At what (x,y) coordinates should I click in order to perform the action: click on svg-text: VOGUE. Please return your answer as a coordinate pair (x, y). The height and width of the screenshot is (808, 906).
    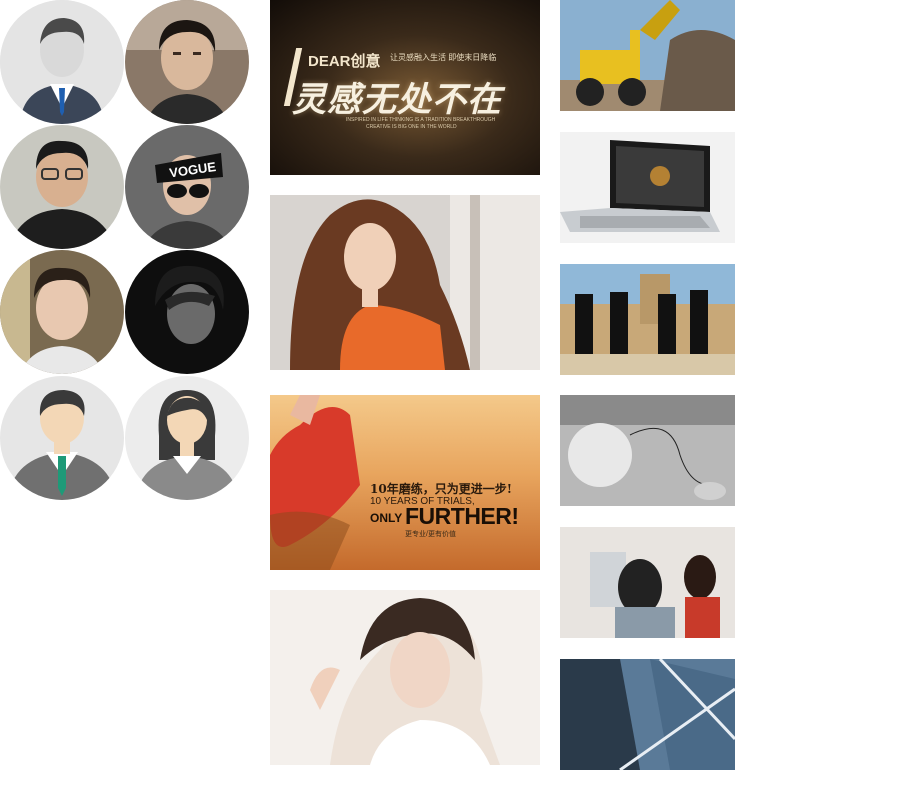
    Looking at the image, I should click on (192, 169).